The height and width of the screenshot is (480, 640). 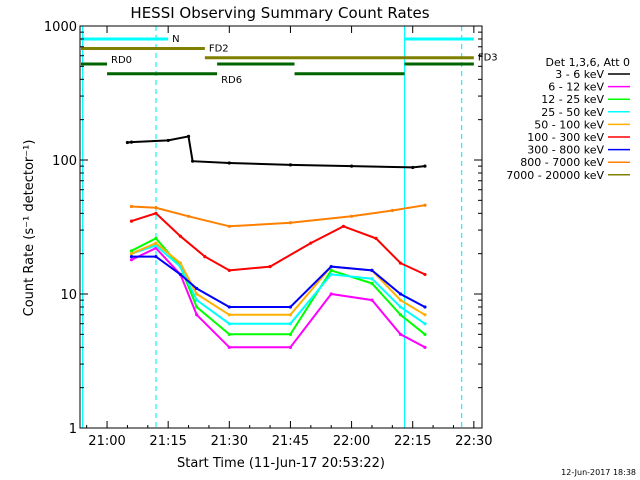 What do you see at coordinates (290, 441) in the screenshot?
I see `x-tick-label-3: 21:45` at bounding box center [290, 441].